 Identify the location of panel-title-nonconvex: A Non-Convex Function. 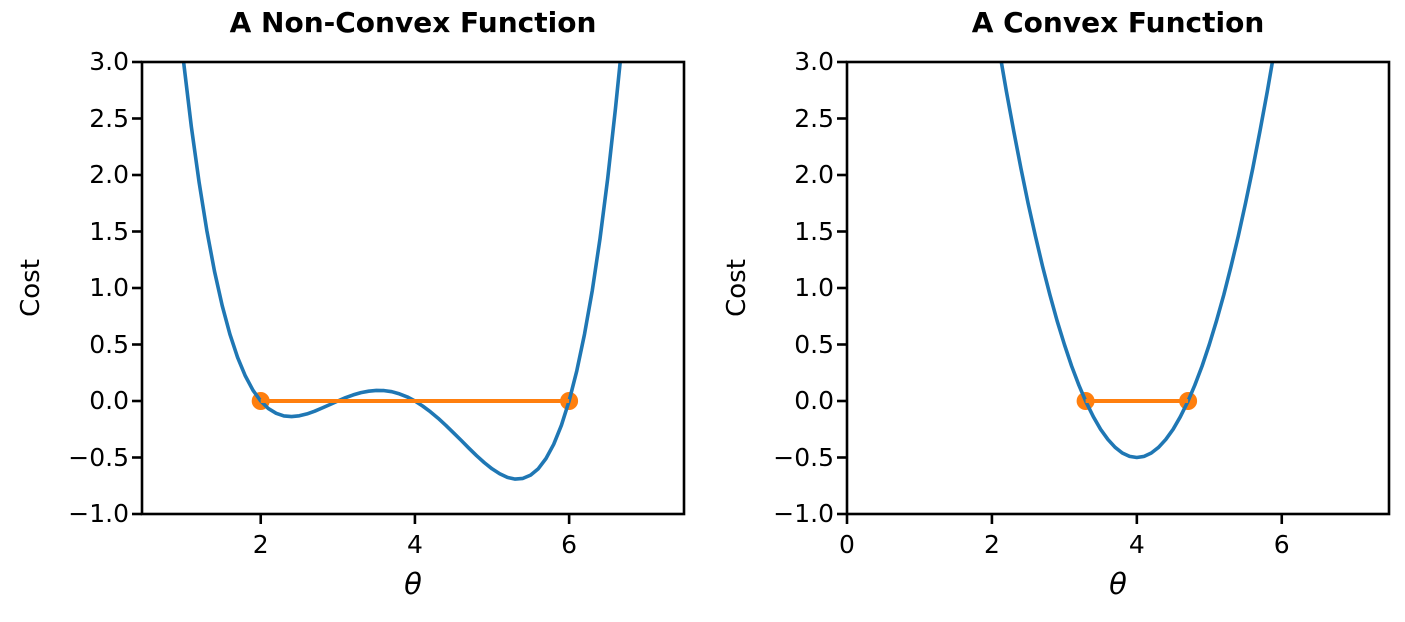
(413, 22).